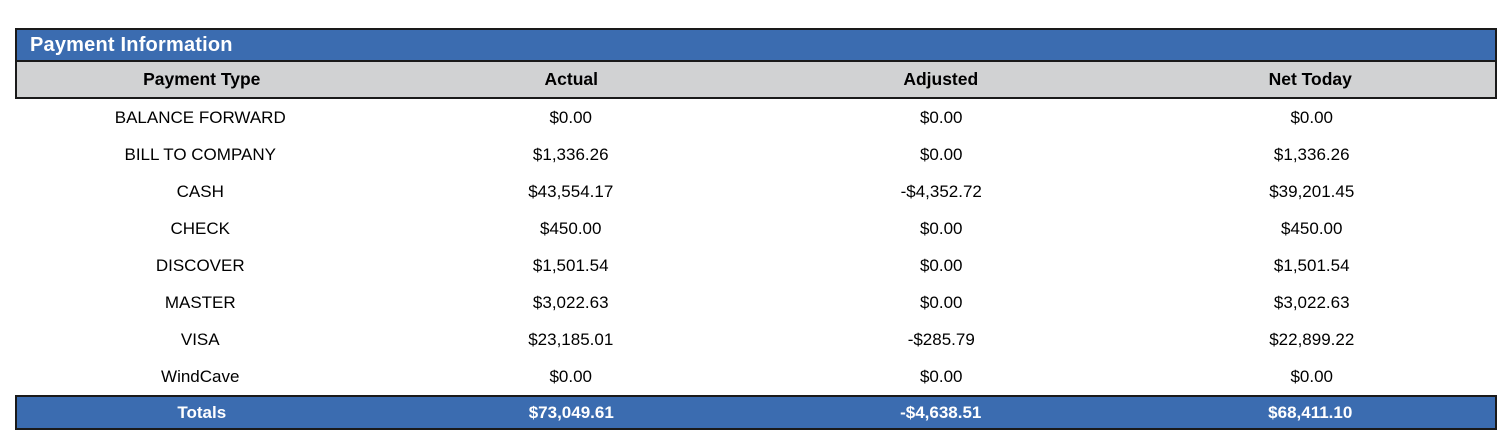 This screenshot has height=442, width=1512. What do you see at coordinates (756, 45) in the screenshot?
I see `panel-title-bar: Payment Information` at bounding box center [756, 45].